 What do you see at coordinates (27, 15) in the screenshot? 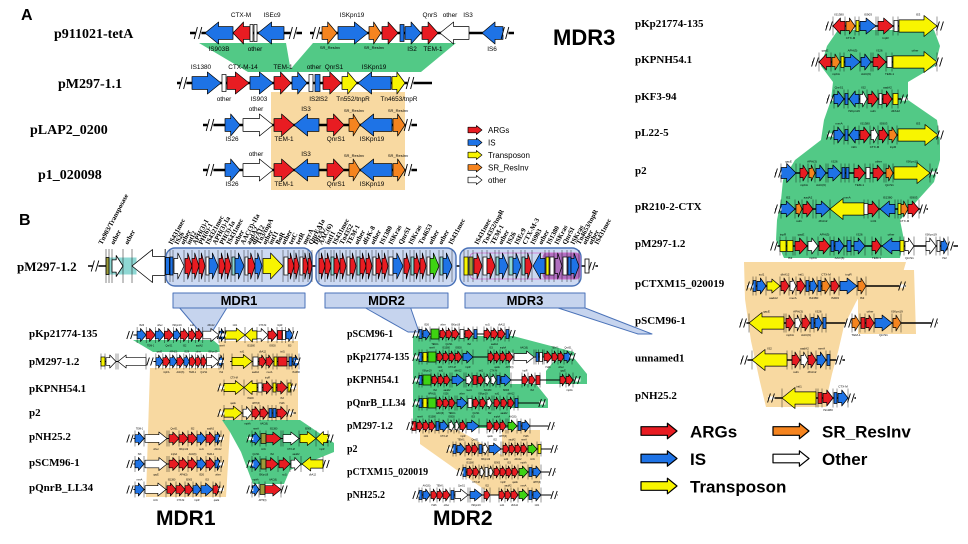
I see `svg-text: A` at bounding box center [27, 15].